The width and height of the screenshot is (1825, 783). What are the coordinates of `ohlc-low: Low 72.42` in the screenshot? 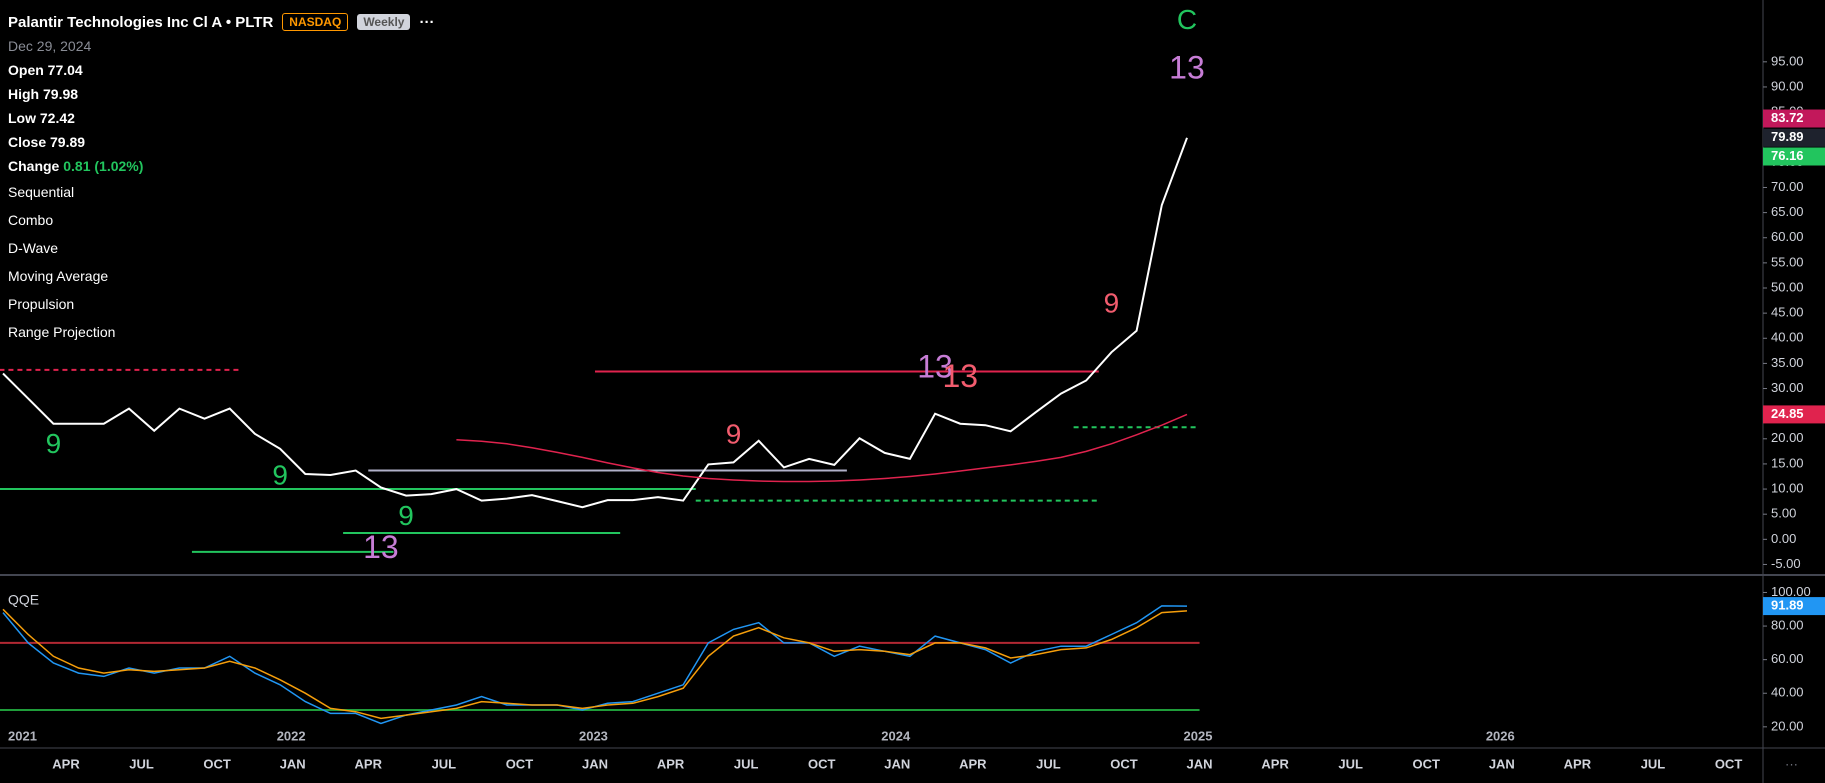 It's located at (221, 118).